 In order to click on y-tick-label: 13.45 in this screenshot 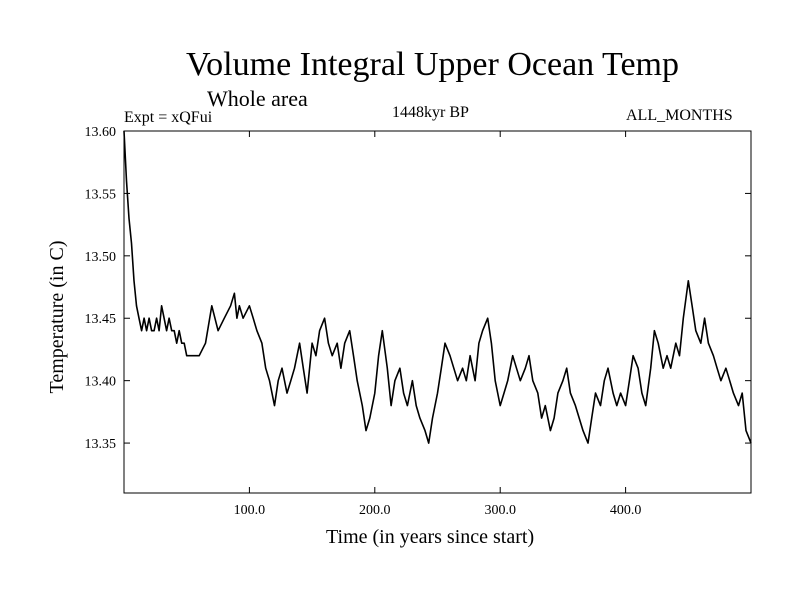, I will do `click(101, 319)`.